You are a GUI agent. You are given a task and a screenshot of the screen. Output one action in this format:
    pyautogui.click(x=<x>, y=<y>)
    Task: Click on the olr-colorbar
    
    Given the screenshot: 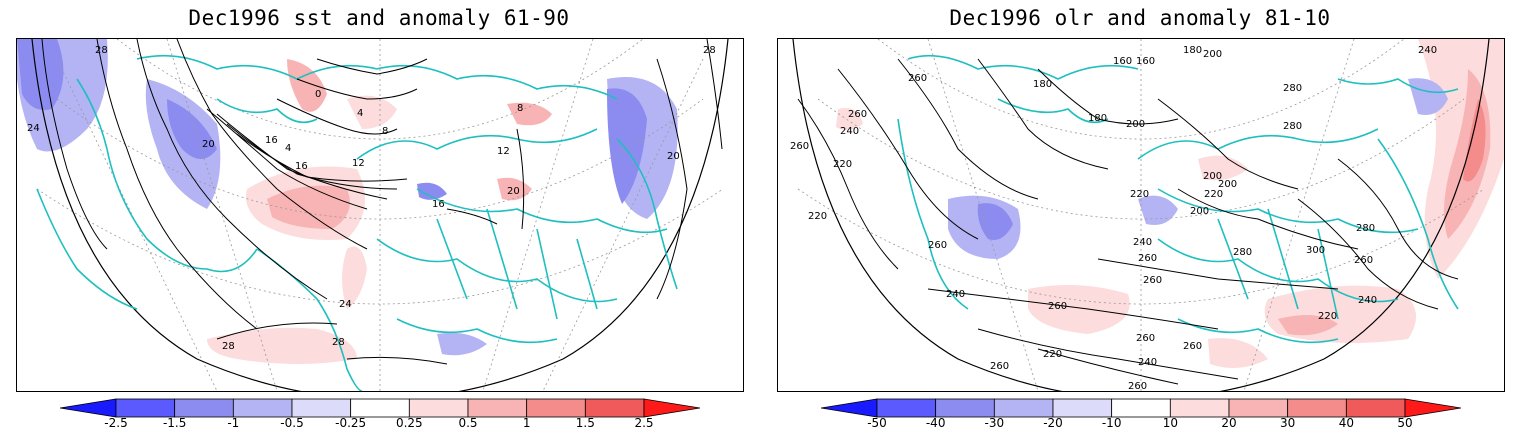 What is the action you would take?
    pyautogui.click(x=1141, y=409)
    